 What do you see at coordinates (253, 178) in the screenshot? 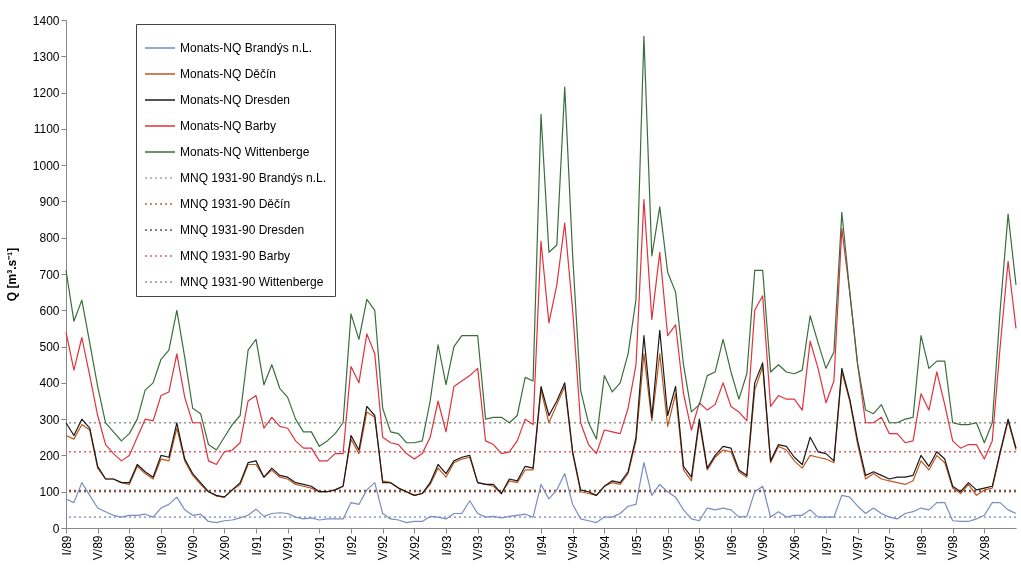
I see `legend-label: MNQ 1931-90 Brandýs n.L.` at bounding box center [253, 178].